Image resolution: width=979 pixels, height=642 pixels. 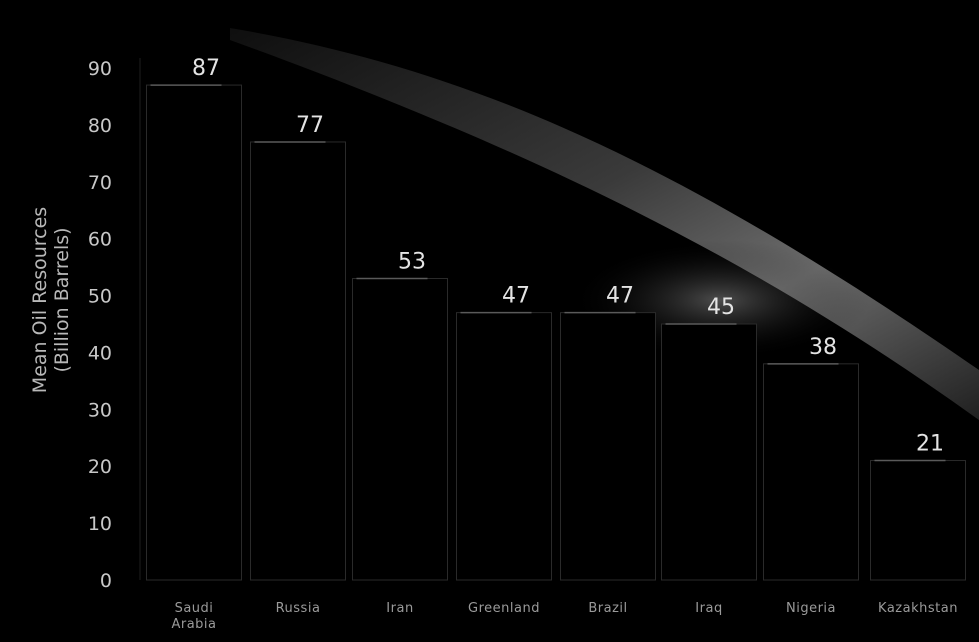 What do you see at coordinates (298, 361) in the screenshot?
I see `bar-russia` at bounding box center [298, 361].